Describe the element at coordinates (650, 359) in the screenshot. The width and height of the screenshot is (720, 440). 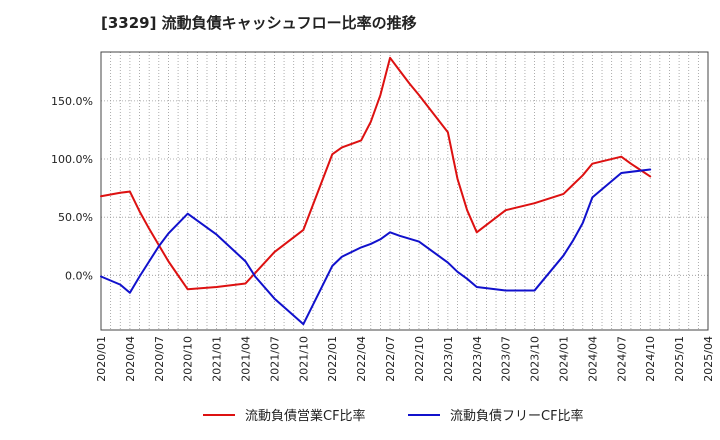
I see `x-tick-label: 2024/10` at that location.